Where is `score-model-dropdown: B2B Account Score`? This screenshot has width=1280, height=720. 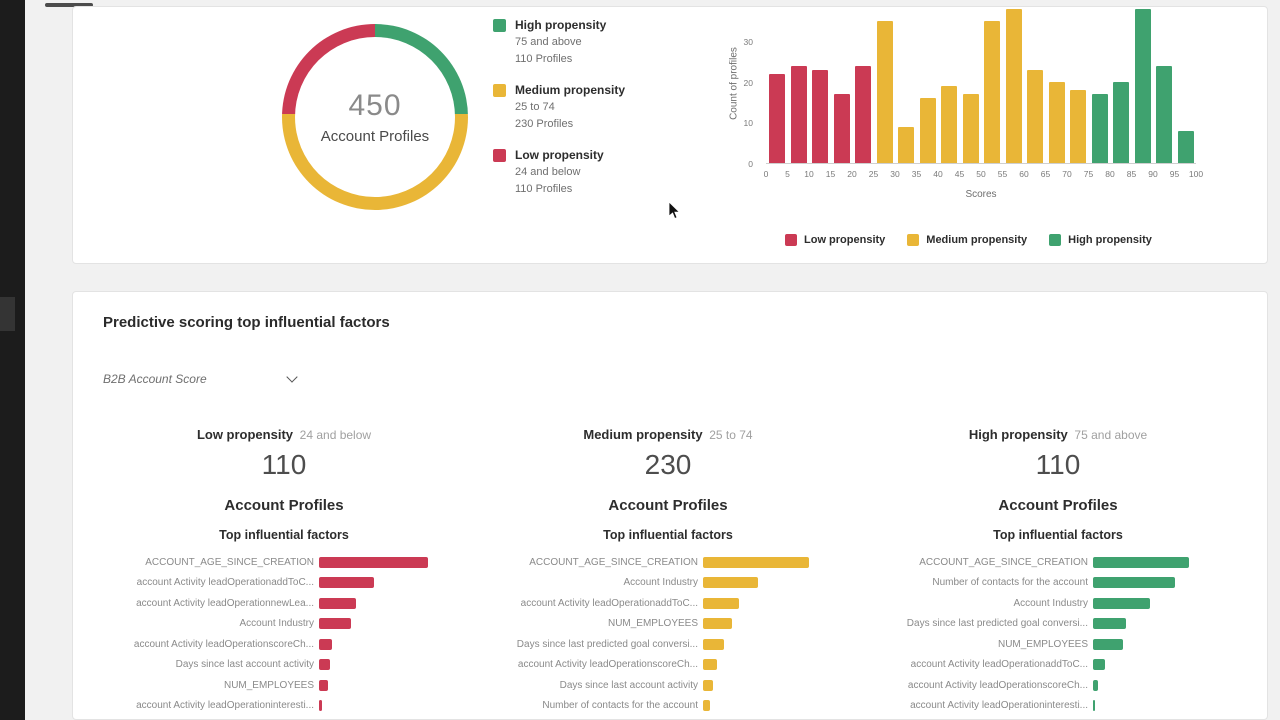 score-model-dropdown: B2B Account Score is located at coordinates (209, 379).